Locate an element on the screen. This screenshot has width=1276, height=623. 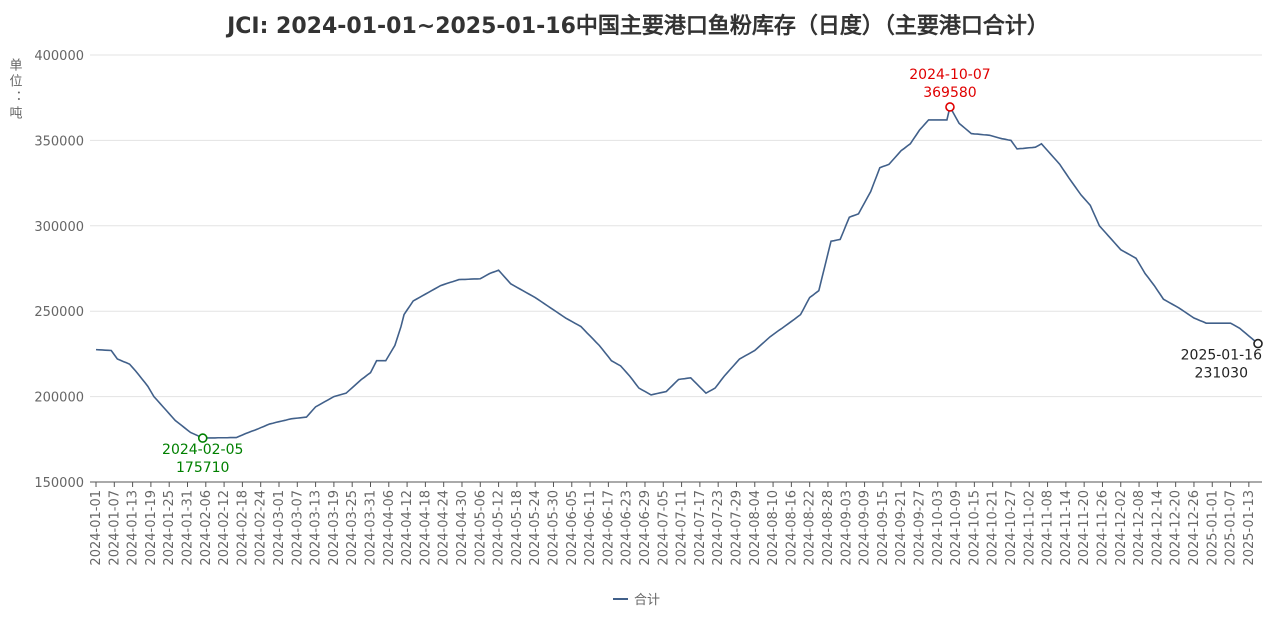
x-tick-label: 2024-09-21 is located at coordinates (901, 528).